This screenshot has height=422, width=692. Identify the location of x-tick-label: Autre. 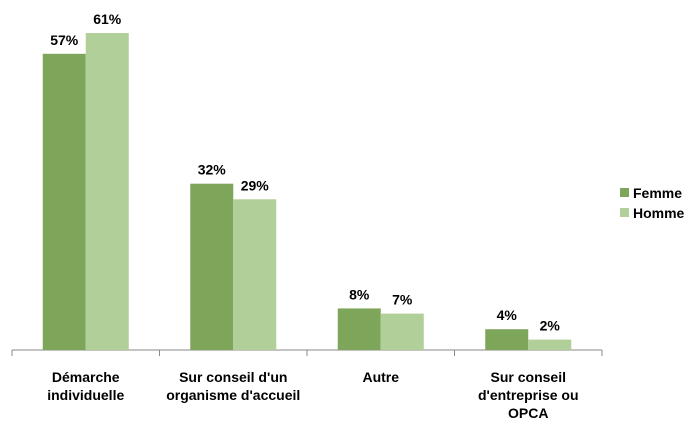
(381, 377).